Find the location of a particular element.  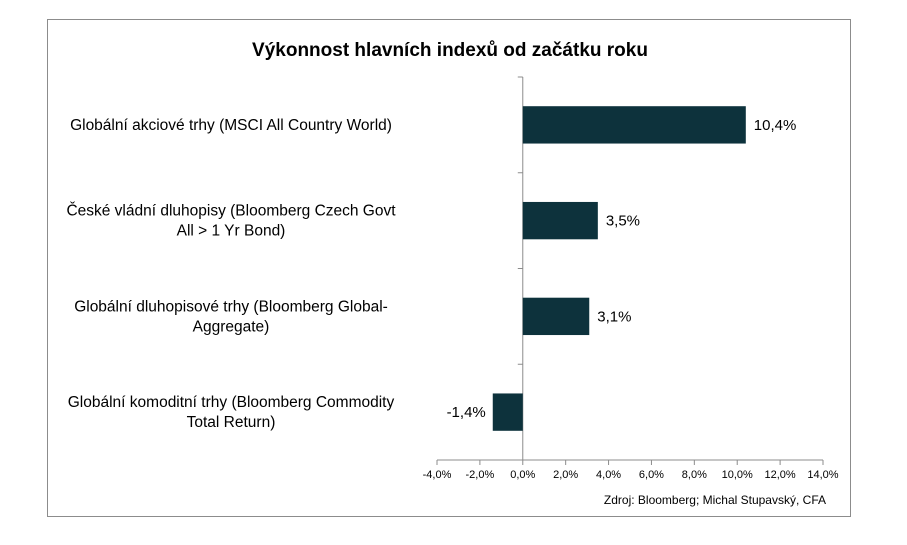

x-tick-label: -2,0% is located at coordinates (480, 475).